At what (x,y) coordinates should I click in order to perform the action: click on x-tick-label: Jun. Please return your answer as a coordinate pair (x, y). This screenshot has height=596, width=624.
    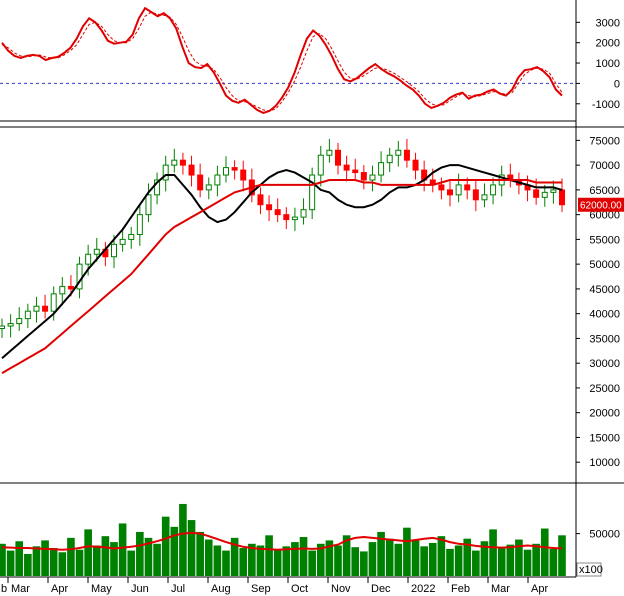
    Looking at the image, I should click on (140, 589).